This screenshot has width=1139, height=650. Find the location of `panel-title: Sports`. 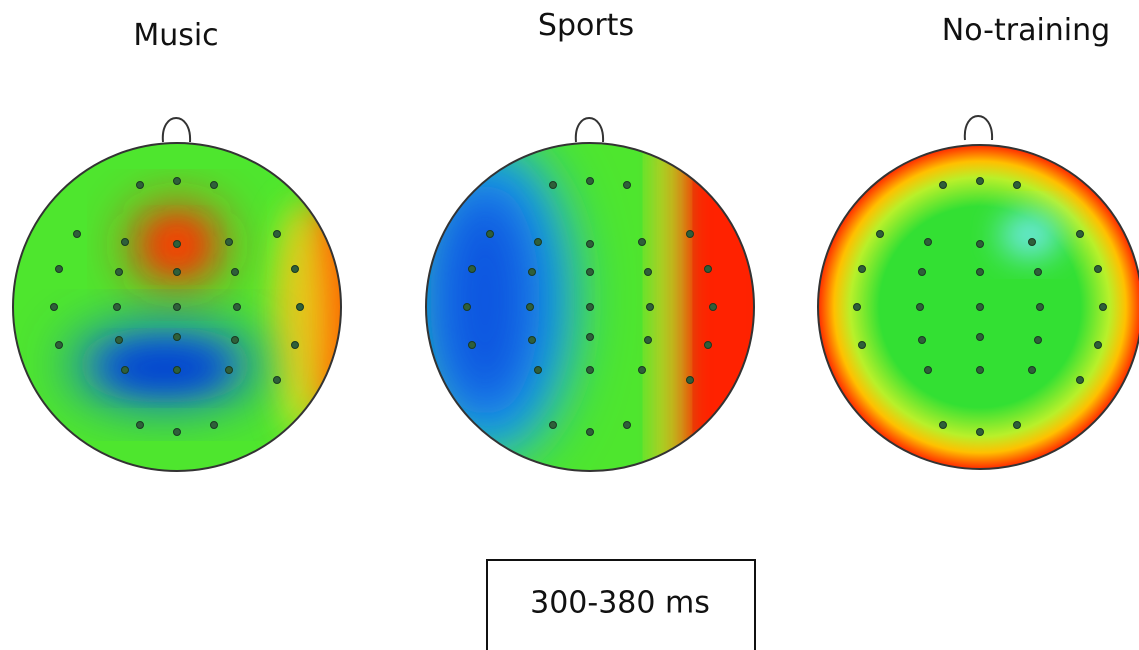

panel-title: Sports is located at coordinates (586, 25).